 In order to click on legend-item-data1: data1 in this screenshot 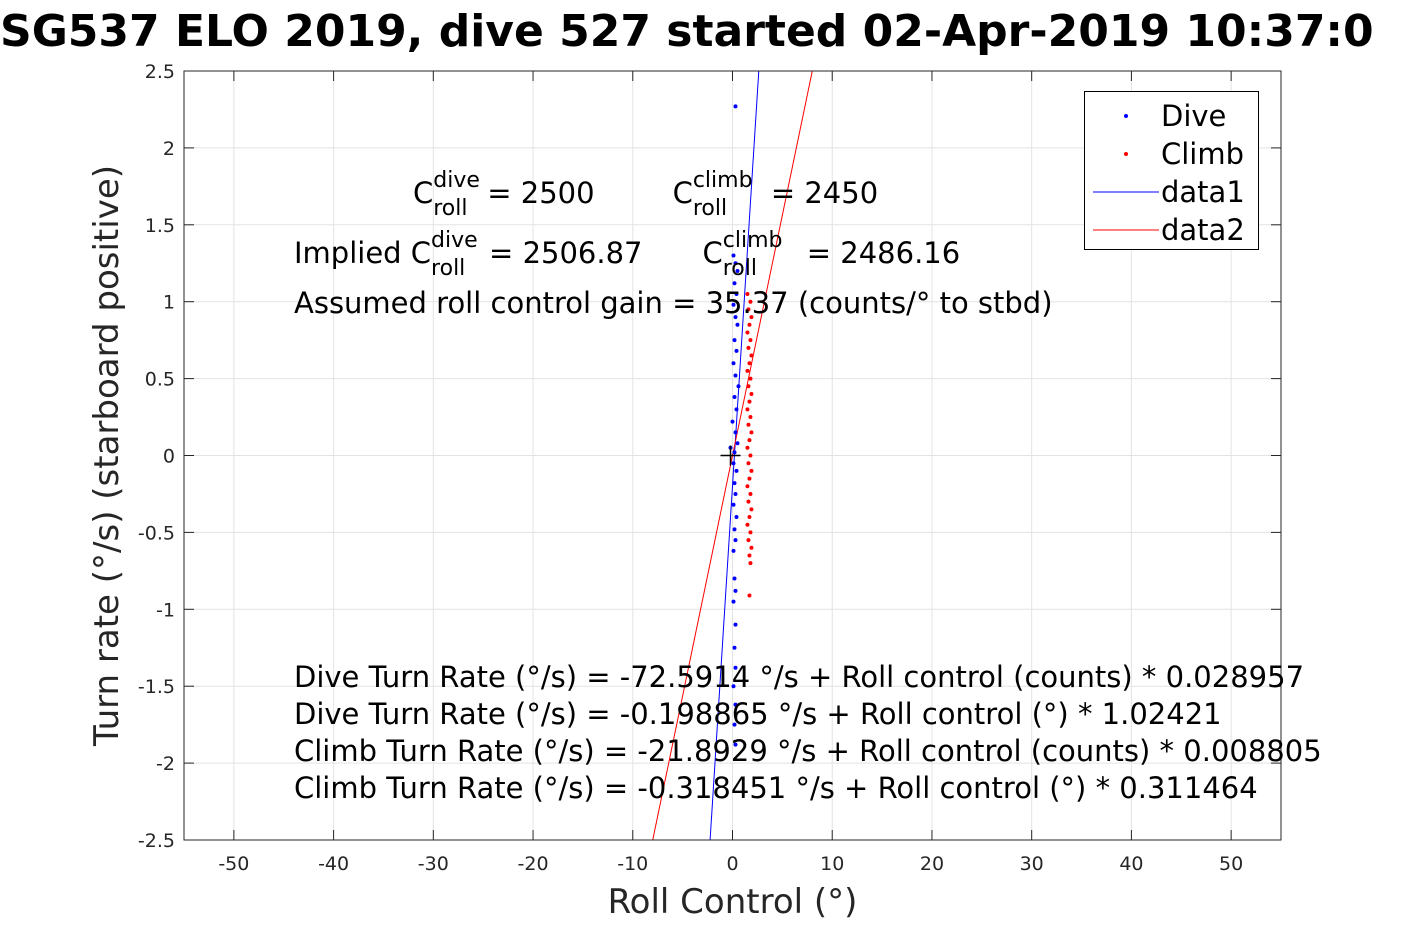, I will do `click(1172, 192)`.